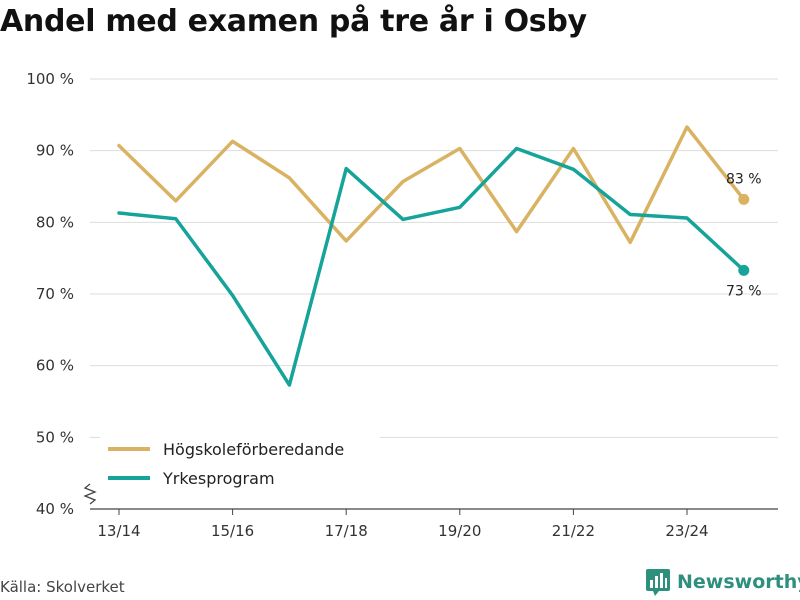 The image size is (800, 600). I want to click on x-axis: 13/14 15/16 17/18 19/20 21/22 23/24, so click(430, 511).